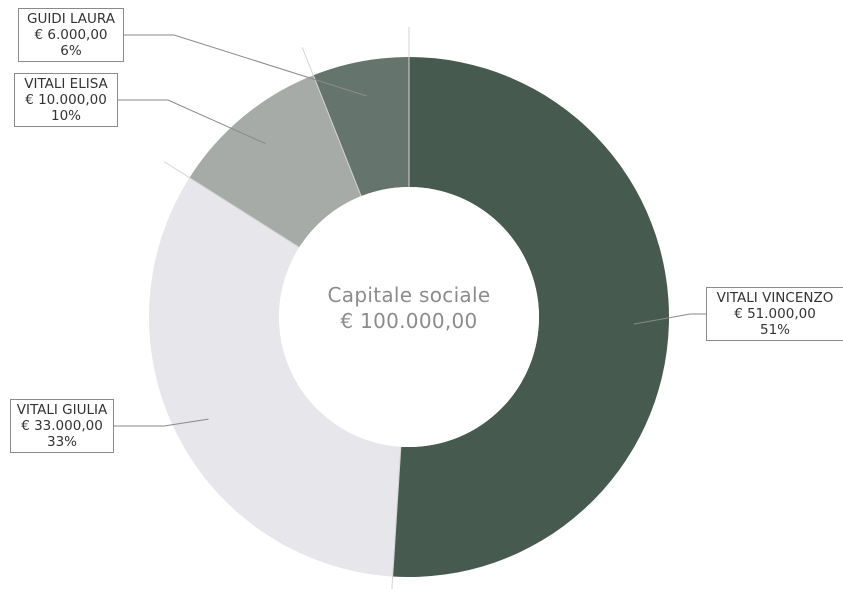 The height and width of the screenshot is (589, 843). I want to click on slice-amount: € 33.000,00, so click(62, 426).